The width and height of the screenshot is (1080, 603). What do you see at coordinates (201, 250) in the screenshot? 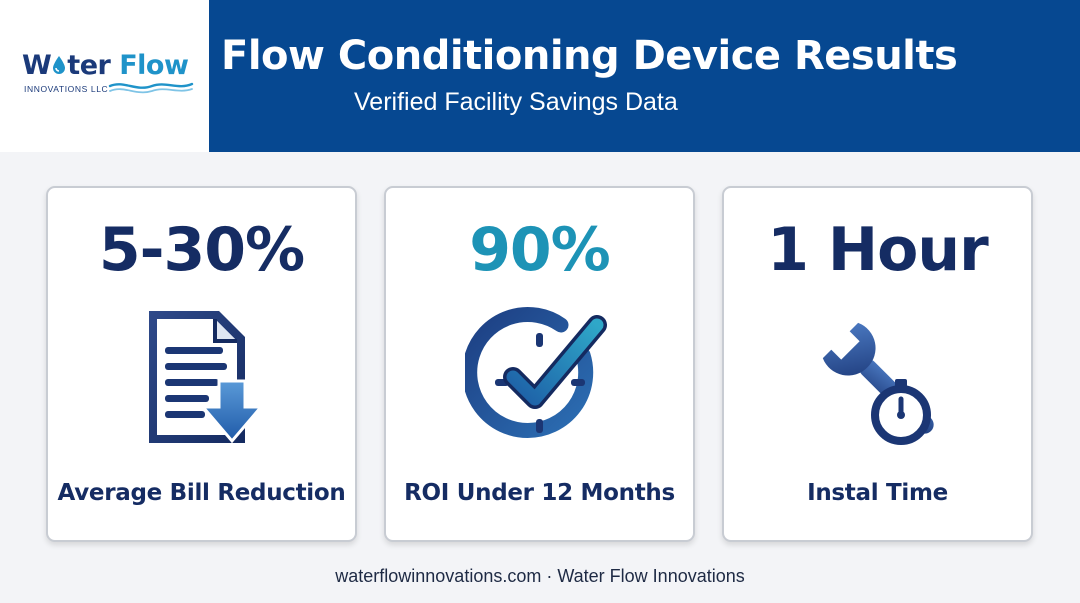
I see `stat-value: 5-30%` at bounding box center [201, 250].